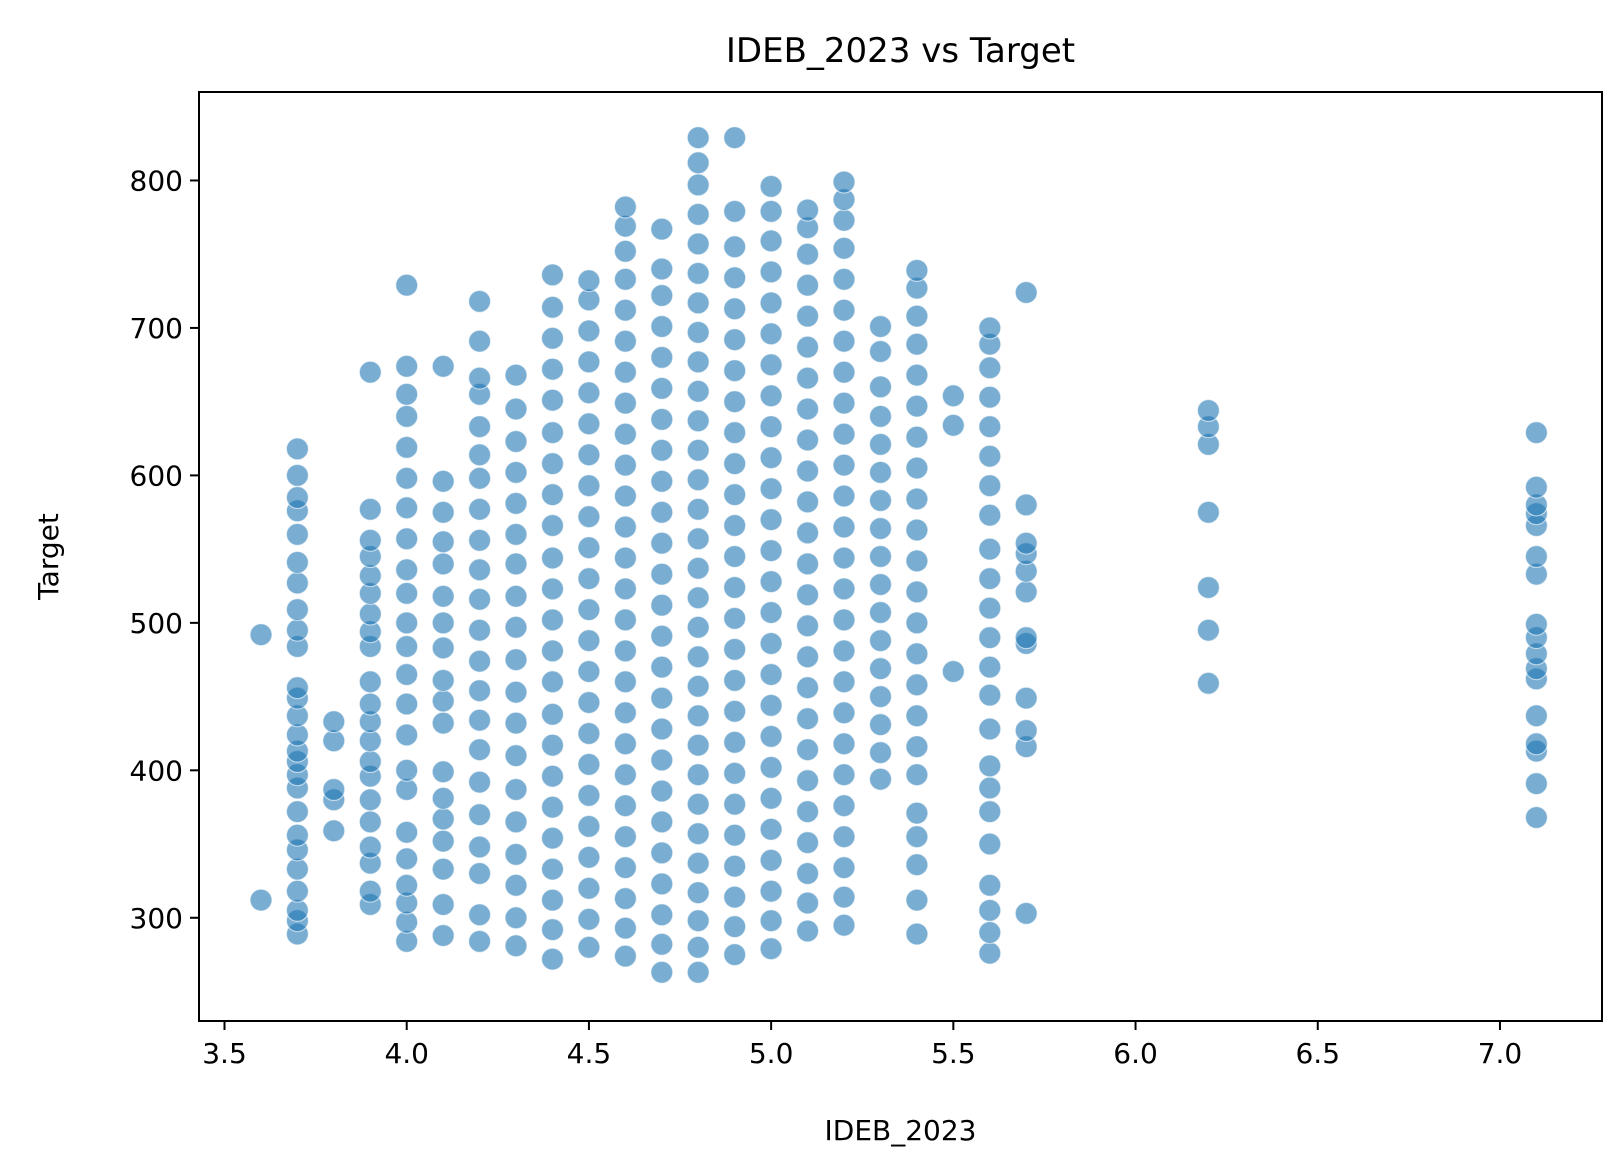 This screenshot has height=1175, width=1622. Describe the element at coordinates (156, 328) in the screenshot. I see `y-tick-label: 700` at that location.